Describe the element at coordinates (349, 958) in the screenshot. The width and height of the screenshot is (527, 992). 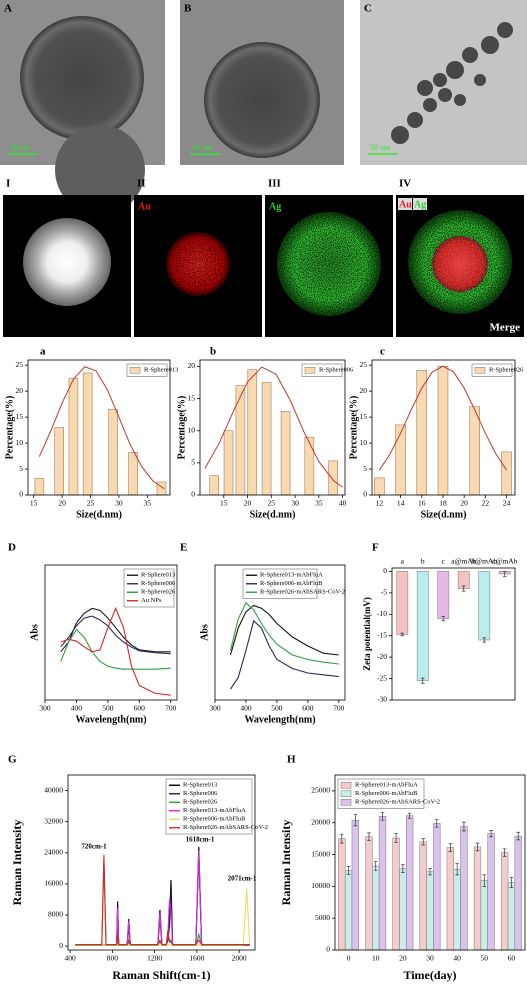
I see `x-tick-label: 0` at that location.